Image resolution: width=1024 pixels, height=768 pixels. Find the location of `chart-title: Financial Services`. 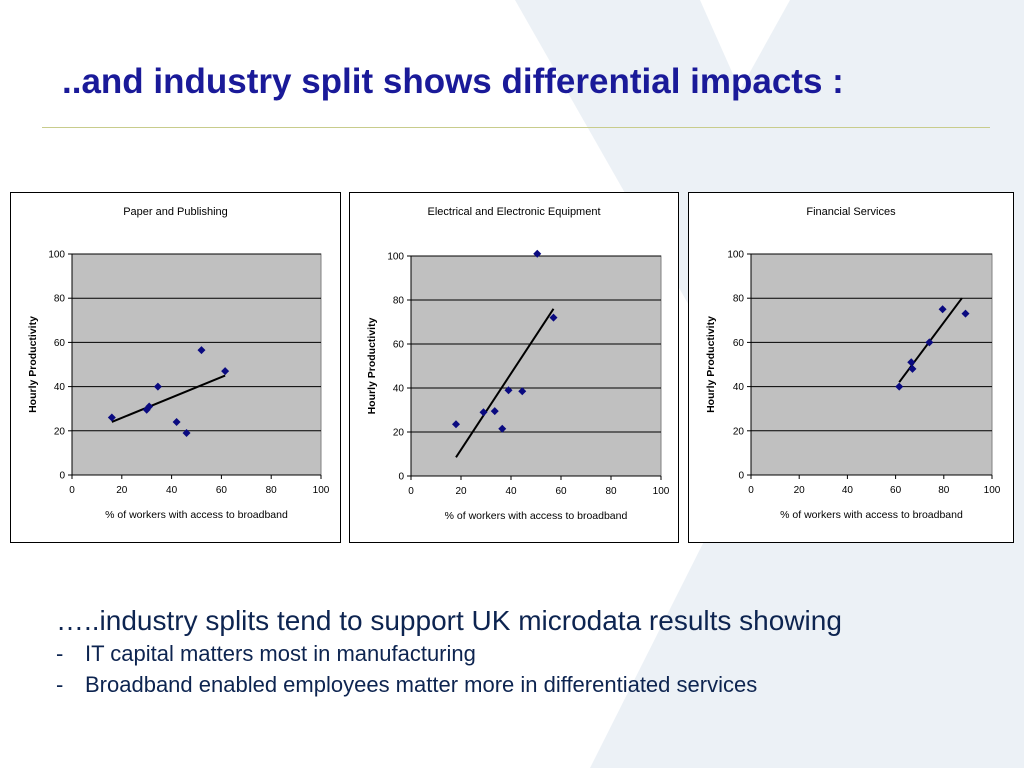

chart-title: Financial Services is located at coordinates (851, 212).